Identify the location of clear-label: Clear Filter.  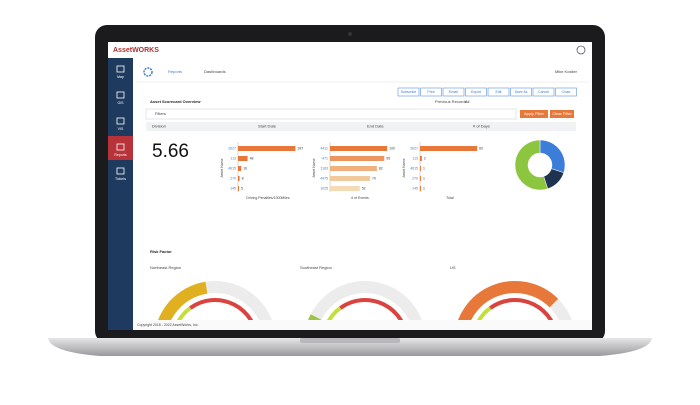
(562, 113).